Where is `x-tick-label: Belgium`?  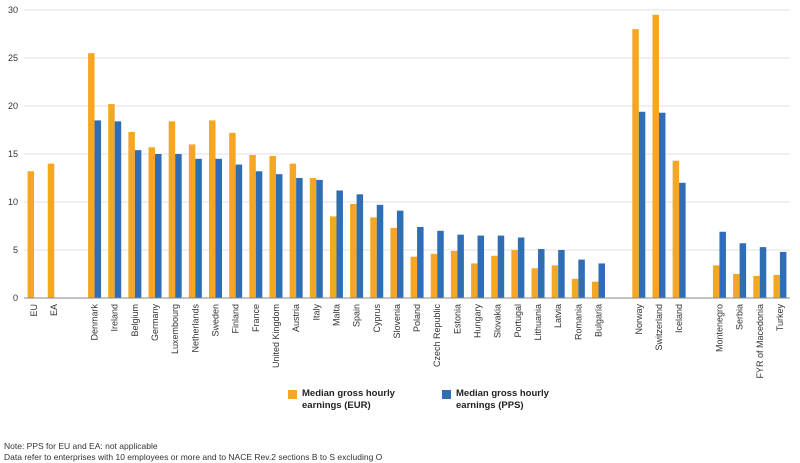 x-tick-label: Belgium is located at coordinates (135, 320).